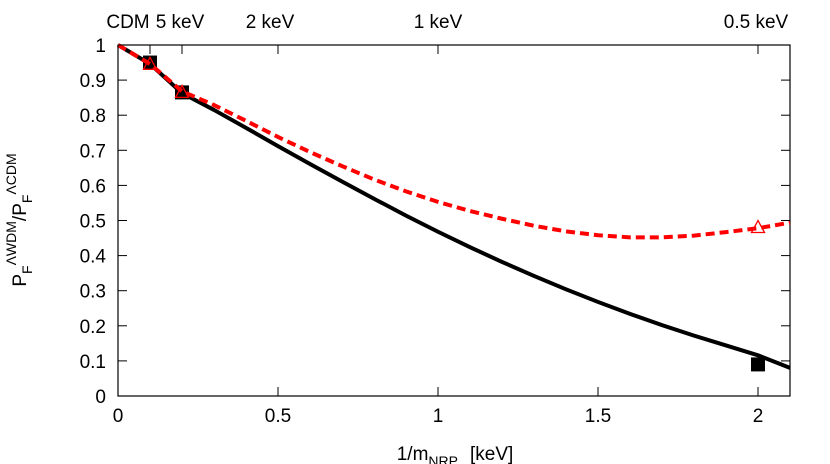 Image resolution: width=830 pixels, height=464 pixels. Describe the element at coordinates (93, 257) in the screenshot. I see `y-tick-label: 0.4` at that location.